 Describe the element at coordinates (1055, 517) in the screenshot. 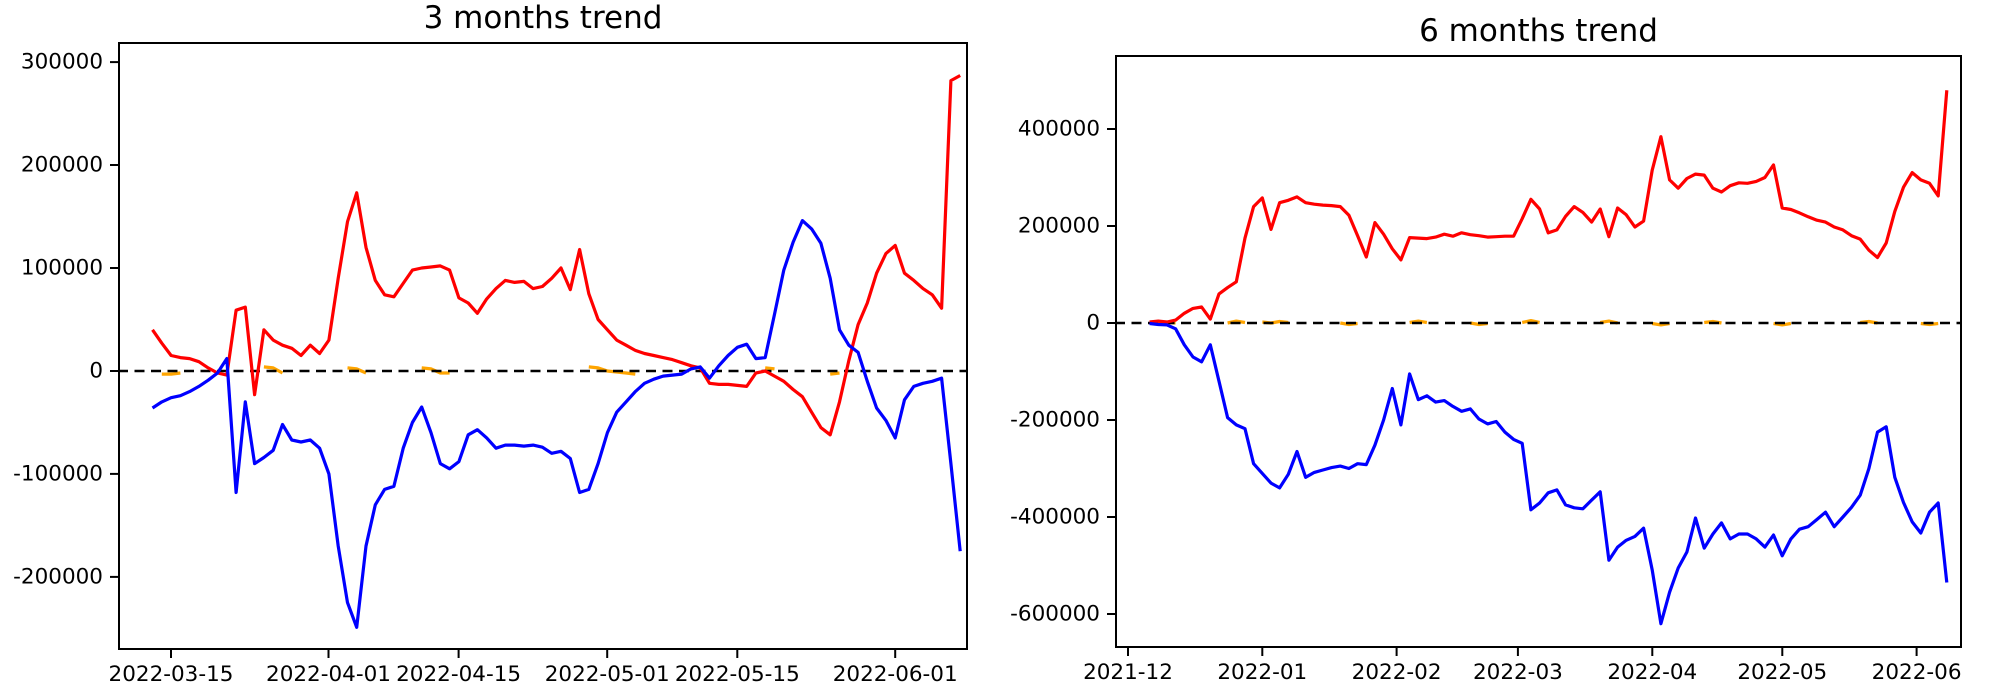

I see `y-tick-label: -400000` at that location.